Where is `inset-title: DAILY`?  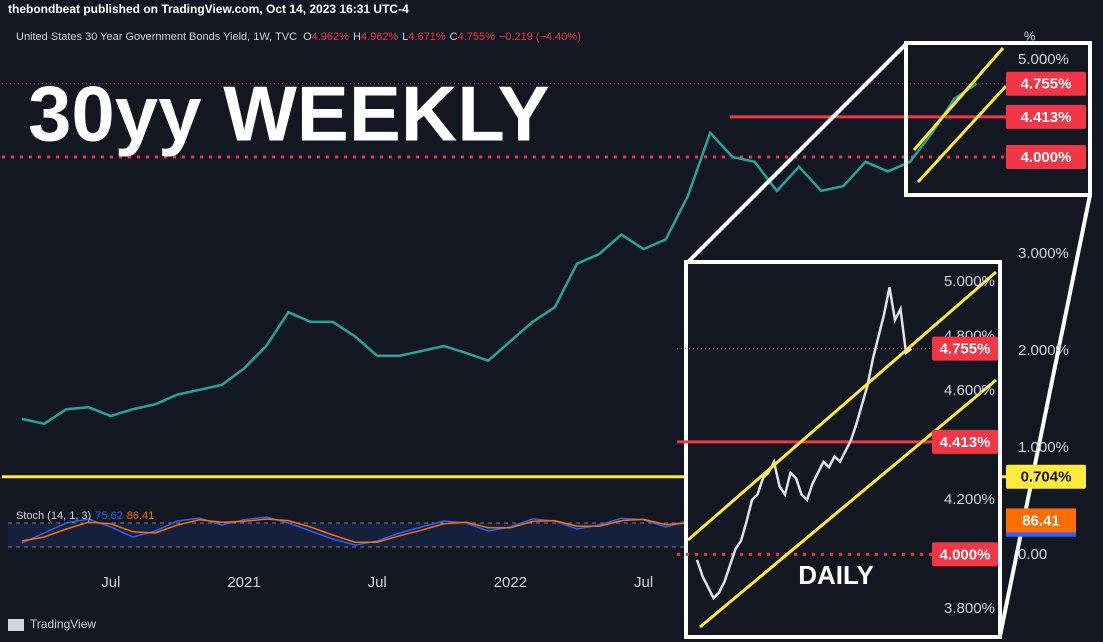
inset-title: DAILY is located at coordinates (836, 575).